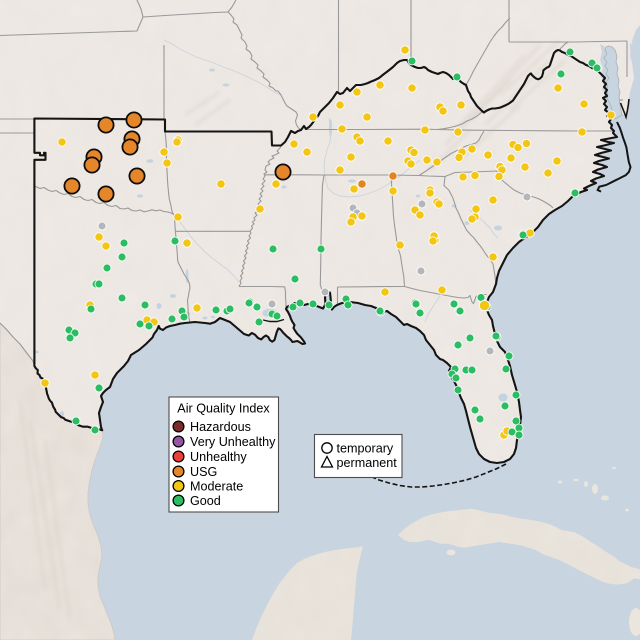 The image size is (640, 640). Describe the element at coordinates (367, 463) in the screenshot. I see `svg-text: permanent` at that location.